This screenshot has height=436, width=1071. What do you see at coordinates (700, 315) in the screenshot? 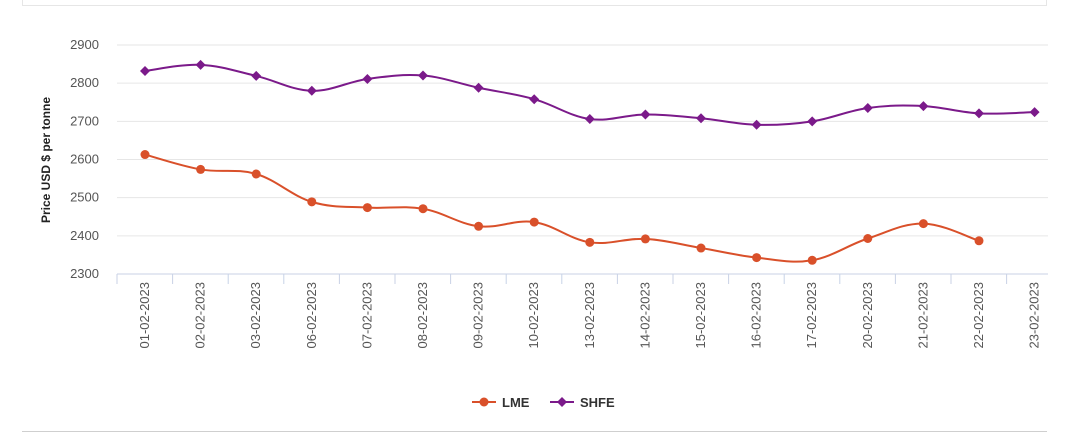
I see `x-tick-label: 15-02-2023` at bounding box center [700, 315].